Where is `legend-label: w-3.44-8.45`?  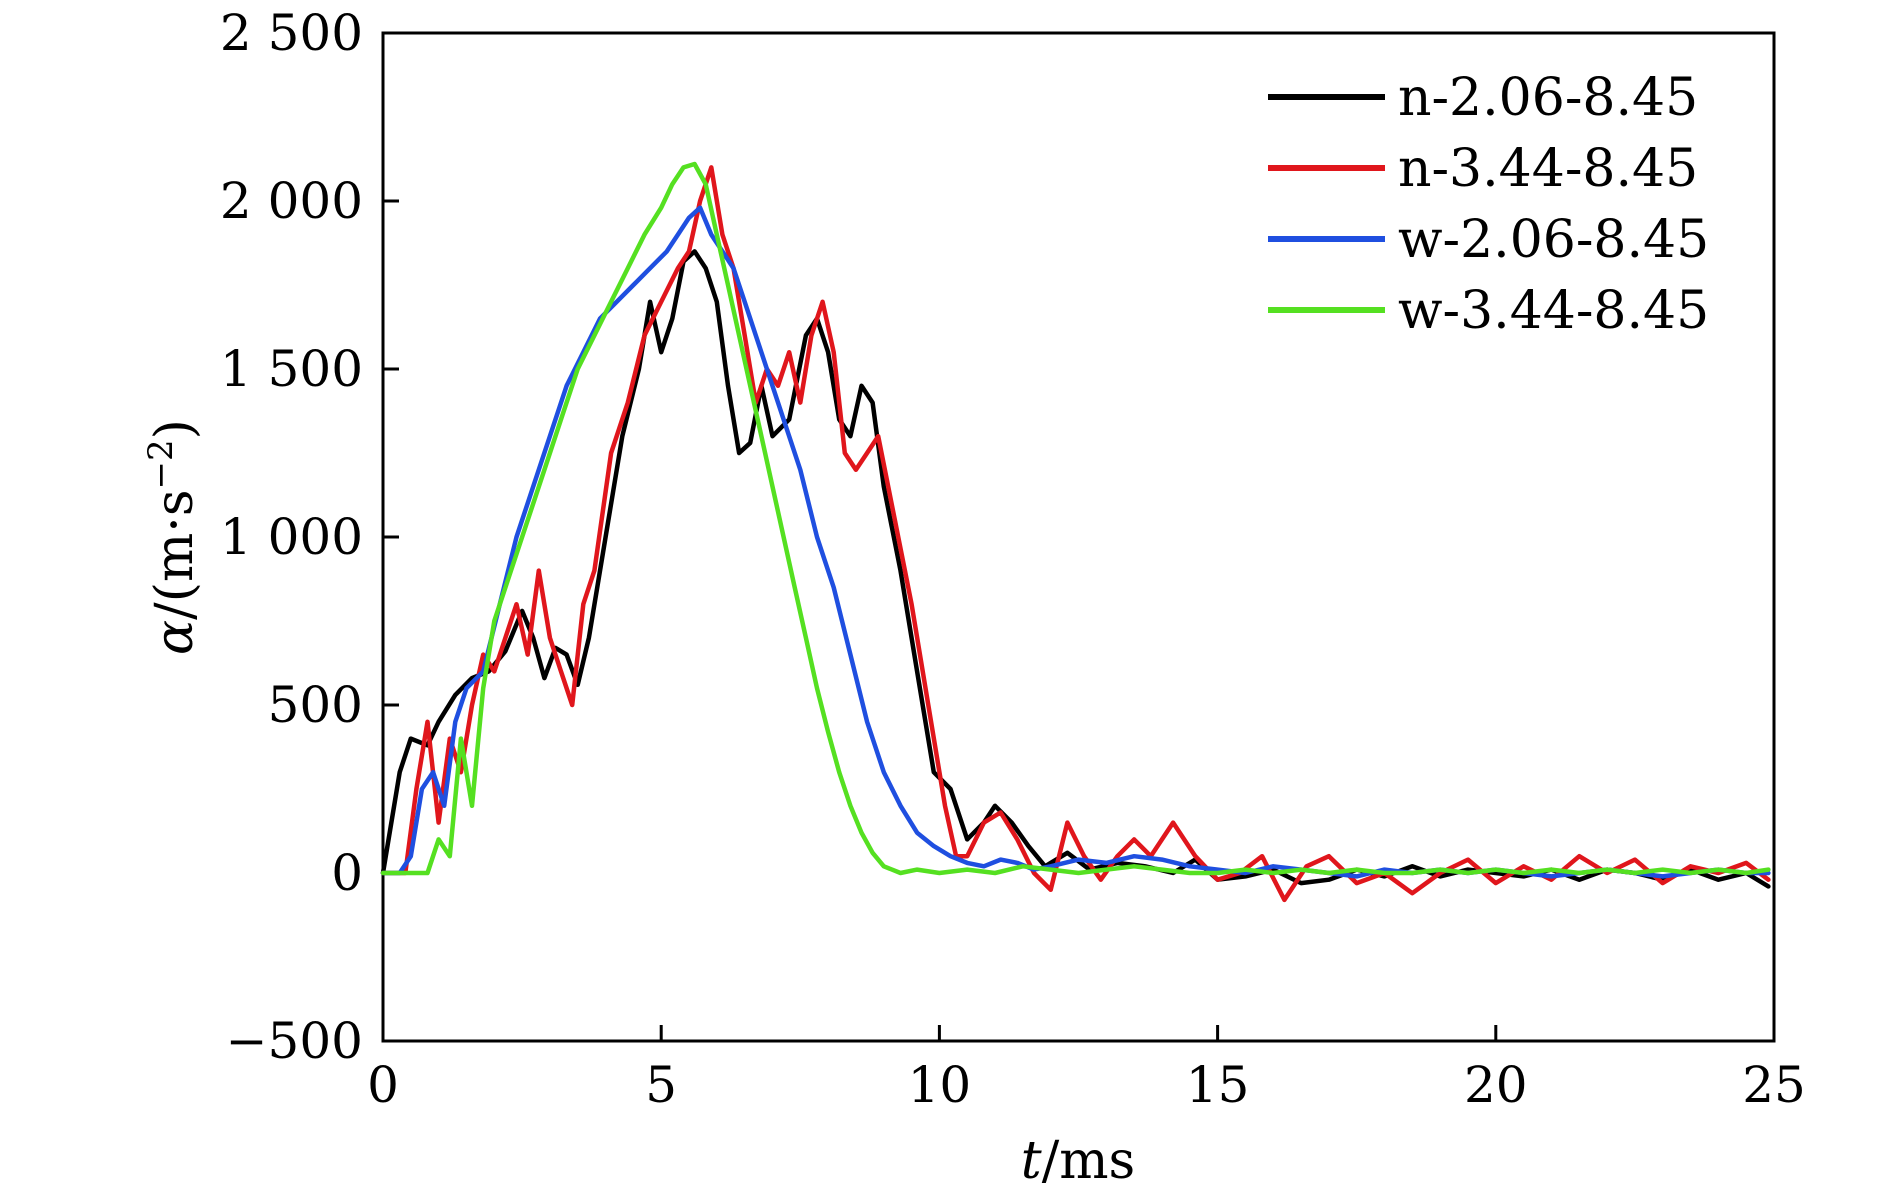
legend-label: w-3.44-8.45 is located at coordinates (1553, 311).